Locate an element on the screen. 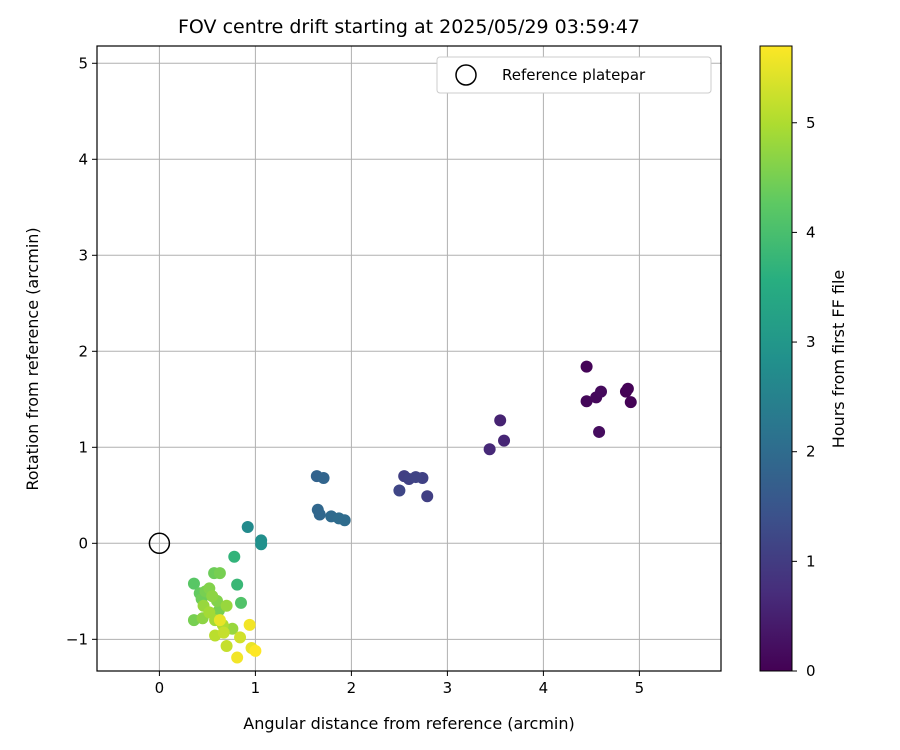 The width and height of the screenshot is (900, 750). colorbar-ticks: 0 1 2 3 4 5 is located at coordinates (804, 397).